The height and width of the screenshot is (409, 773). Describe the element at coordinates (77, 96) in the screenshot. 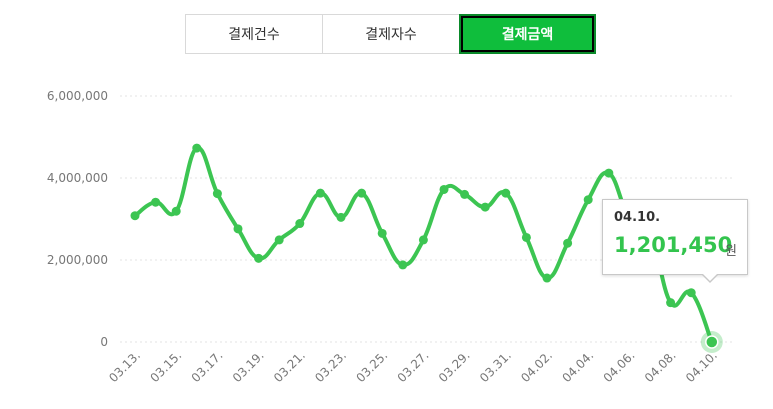

I see `y-tick-label: 6,000,000` at that location.